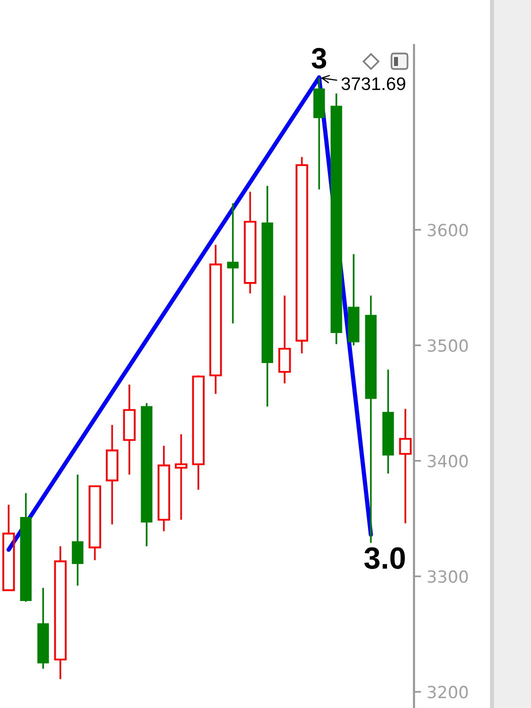  What do you see at coordinates (374, 83) in the screenshot?
I see `annotation: 3731.69` at bounding box center [374, 83].